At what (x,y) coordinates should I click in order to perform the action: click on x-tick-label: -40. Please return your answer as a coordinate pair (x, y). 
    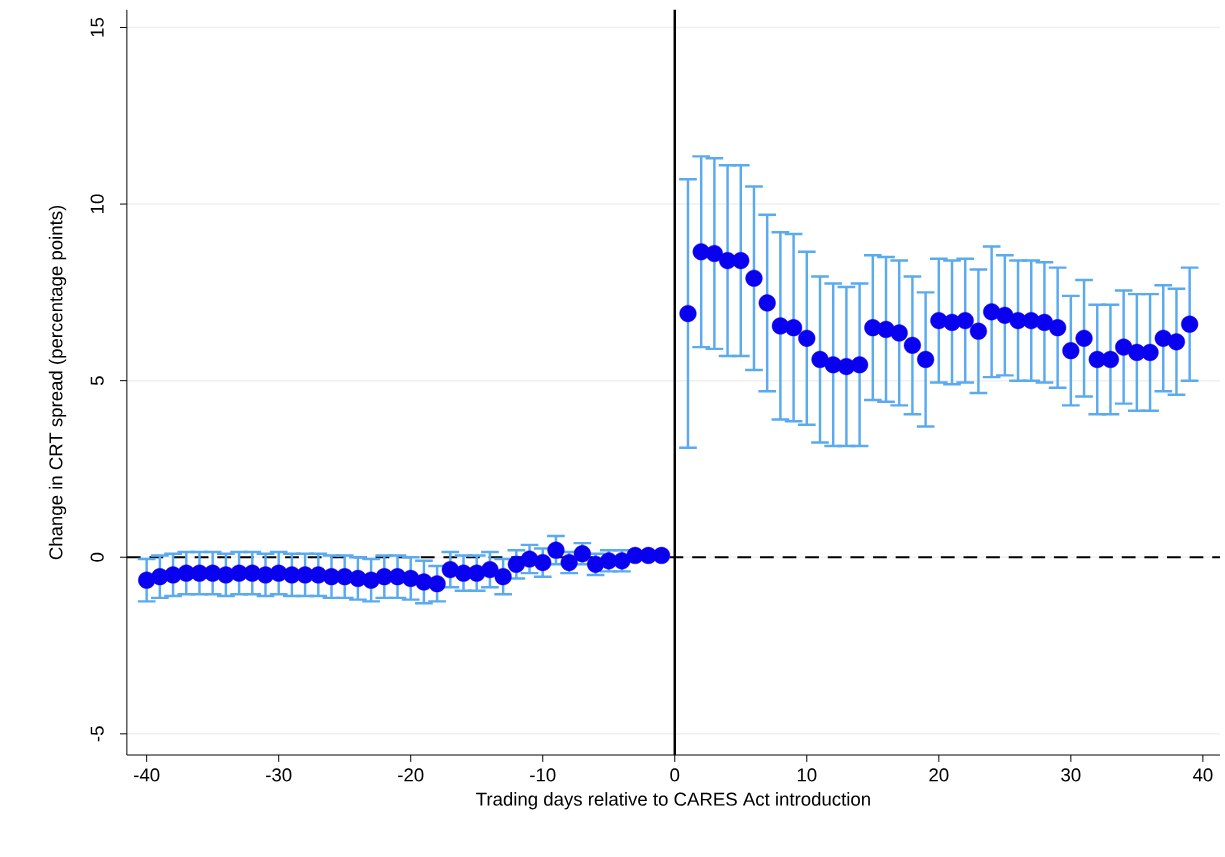
    Looking at the image, I should click on (147, 775).